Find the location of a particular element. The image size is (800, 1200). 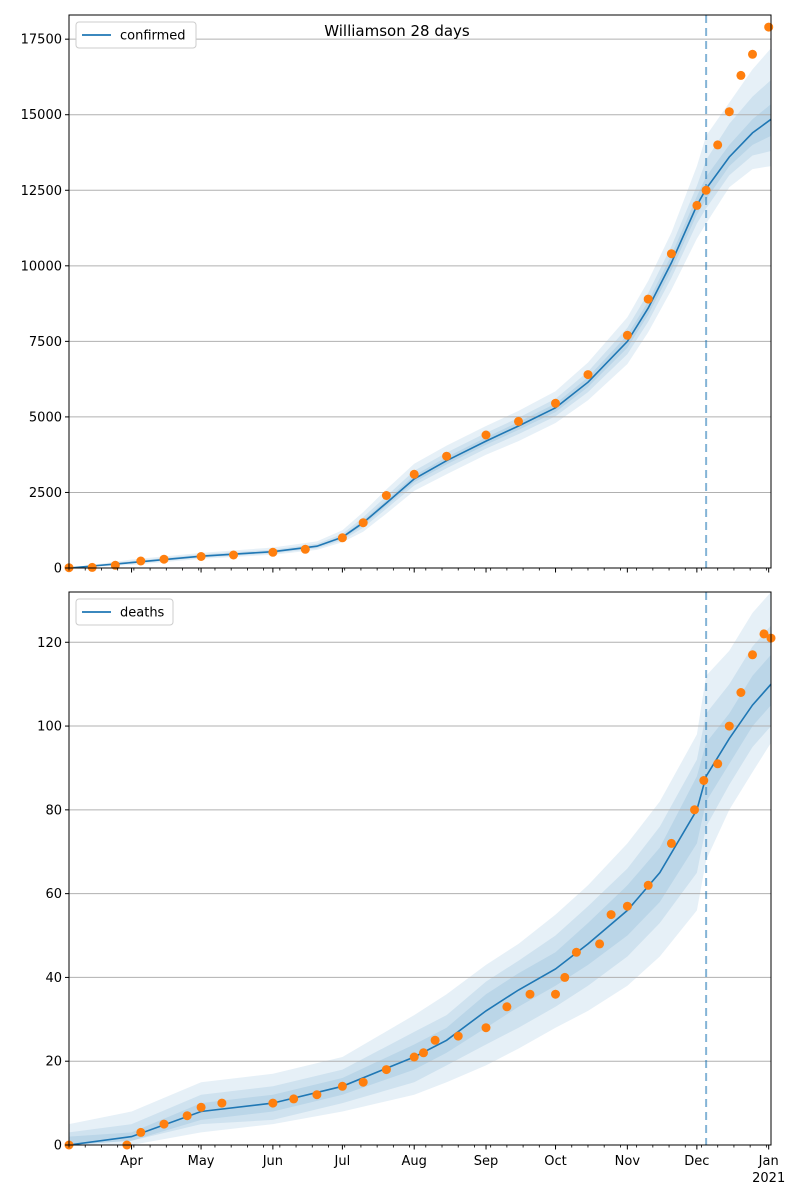

confirmed-legend: confirmed is located at coordinates (136, 35).